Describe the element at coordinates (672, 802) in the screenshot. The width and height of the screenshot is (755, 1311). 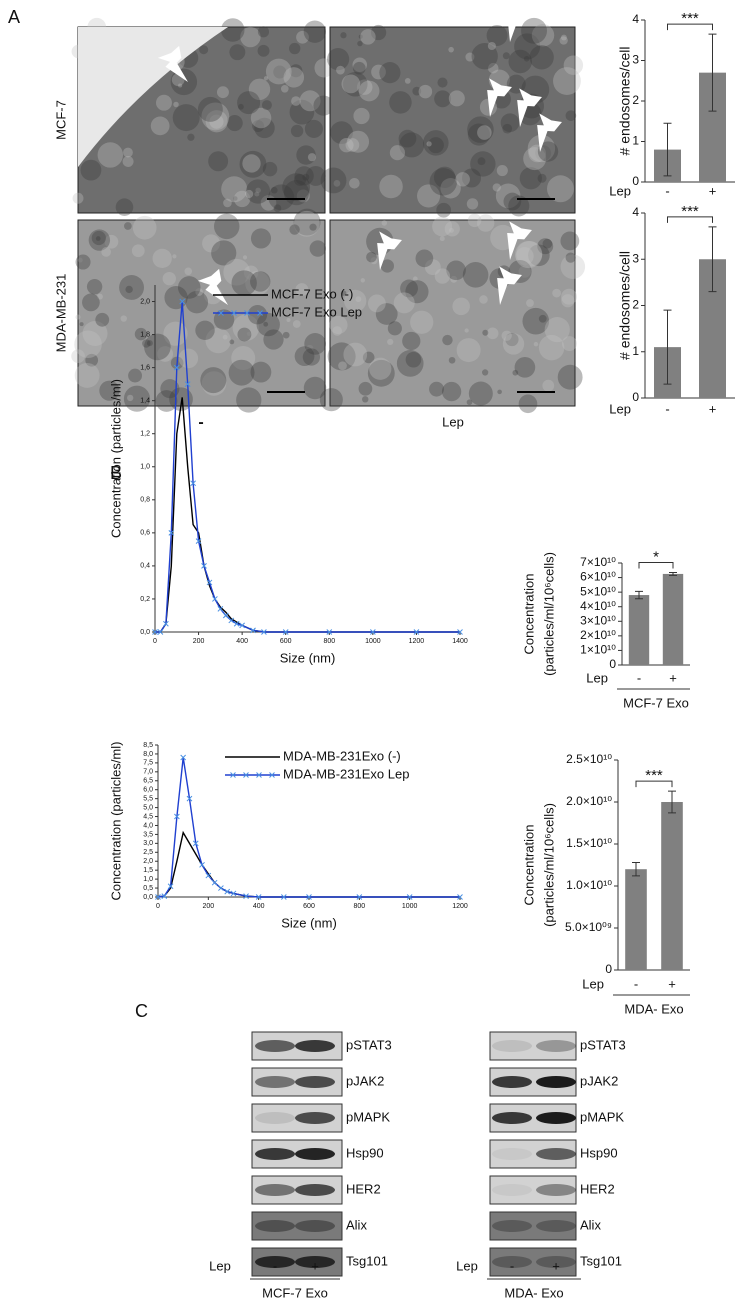
I see `error-bar` at that location.